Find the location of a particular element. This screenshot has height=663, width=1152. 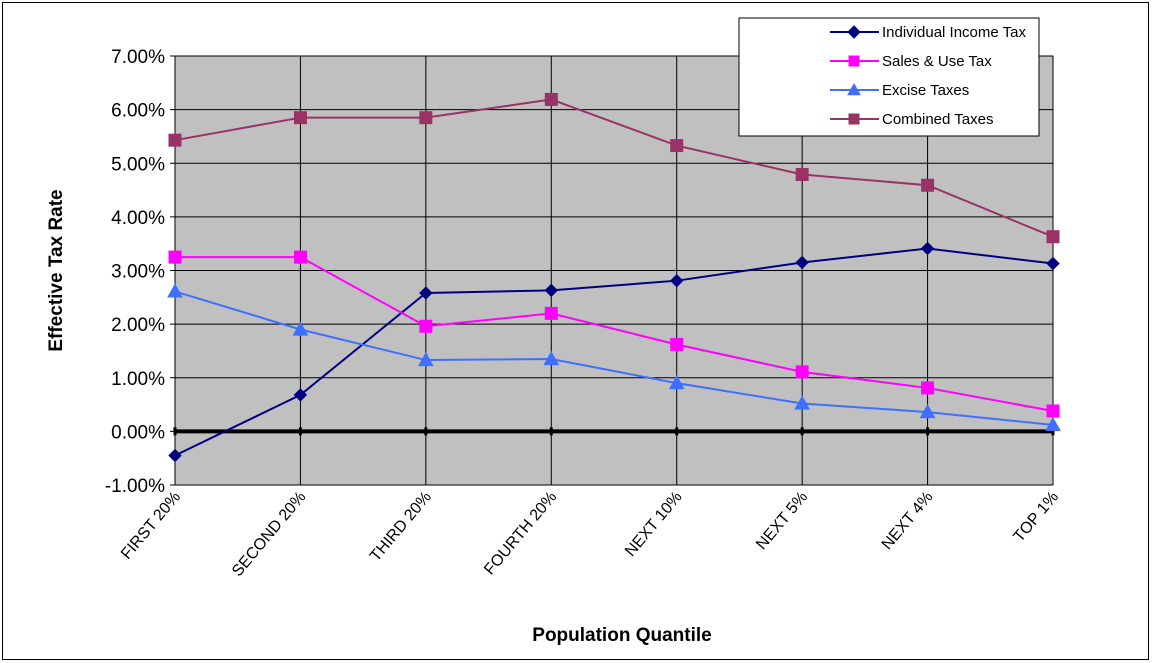

y-tick-label: 3.00% is located at coordinates (138, 272).